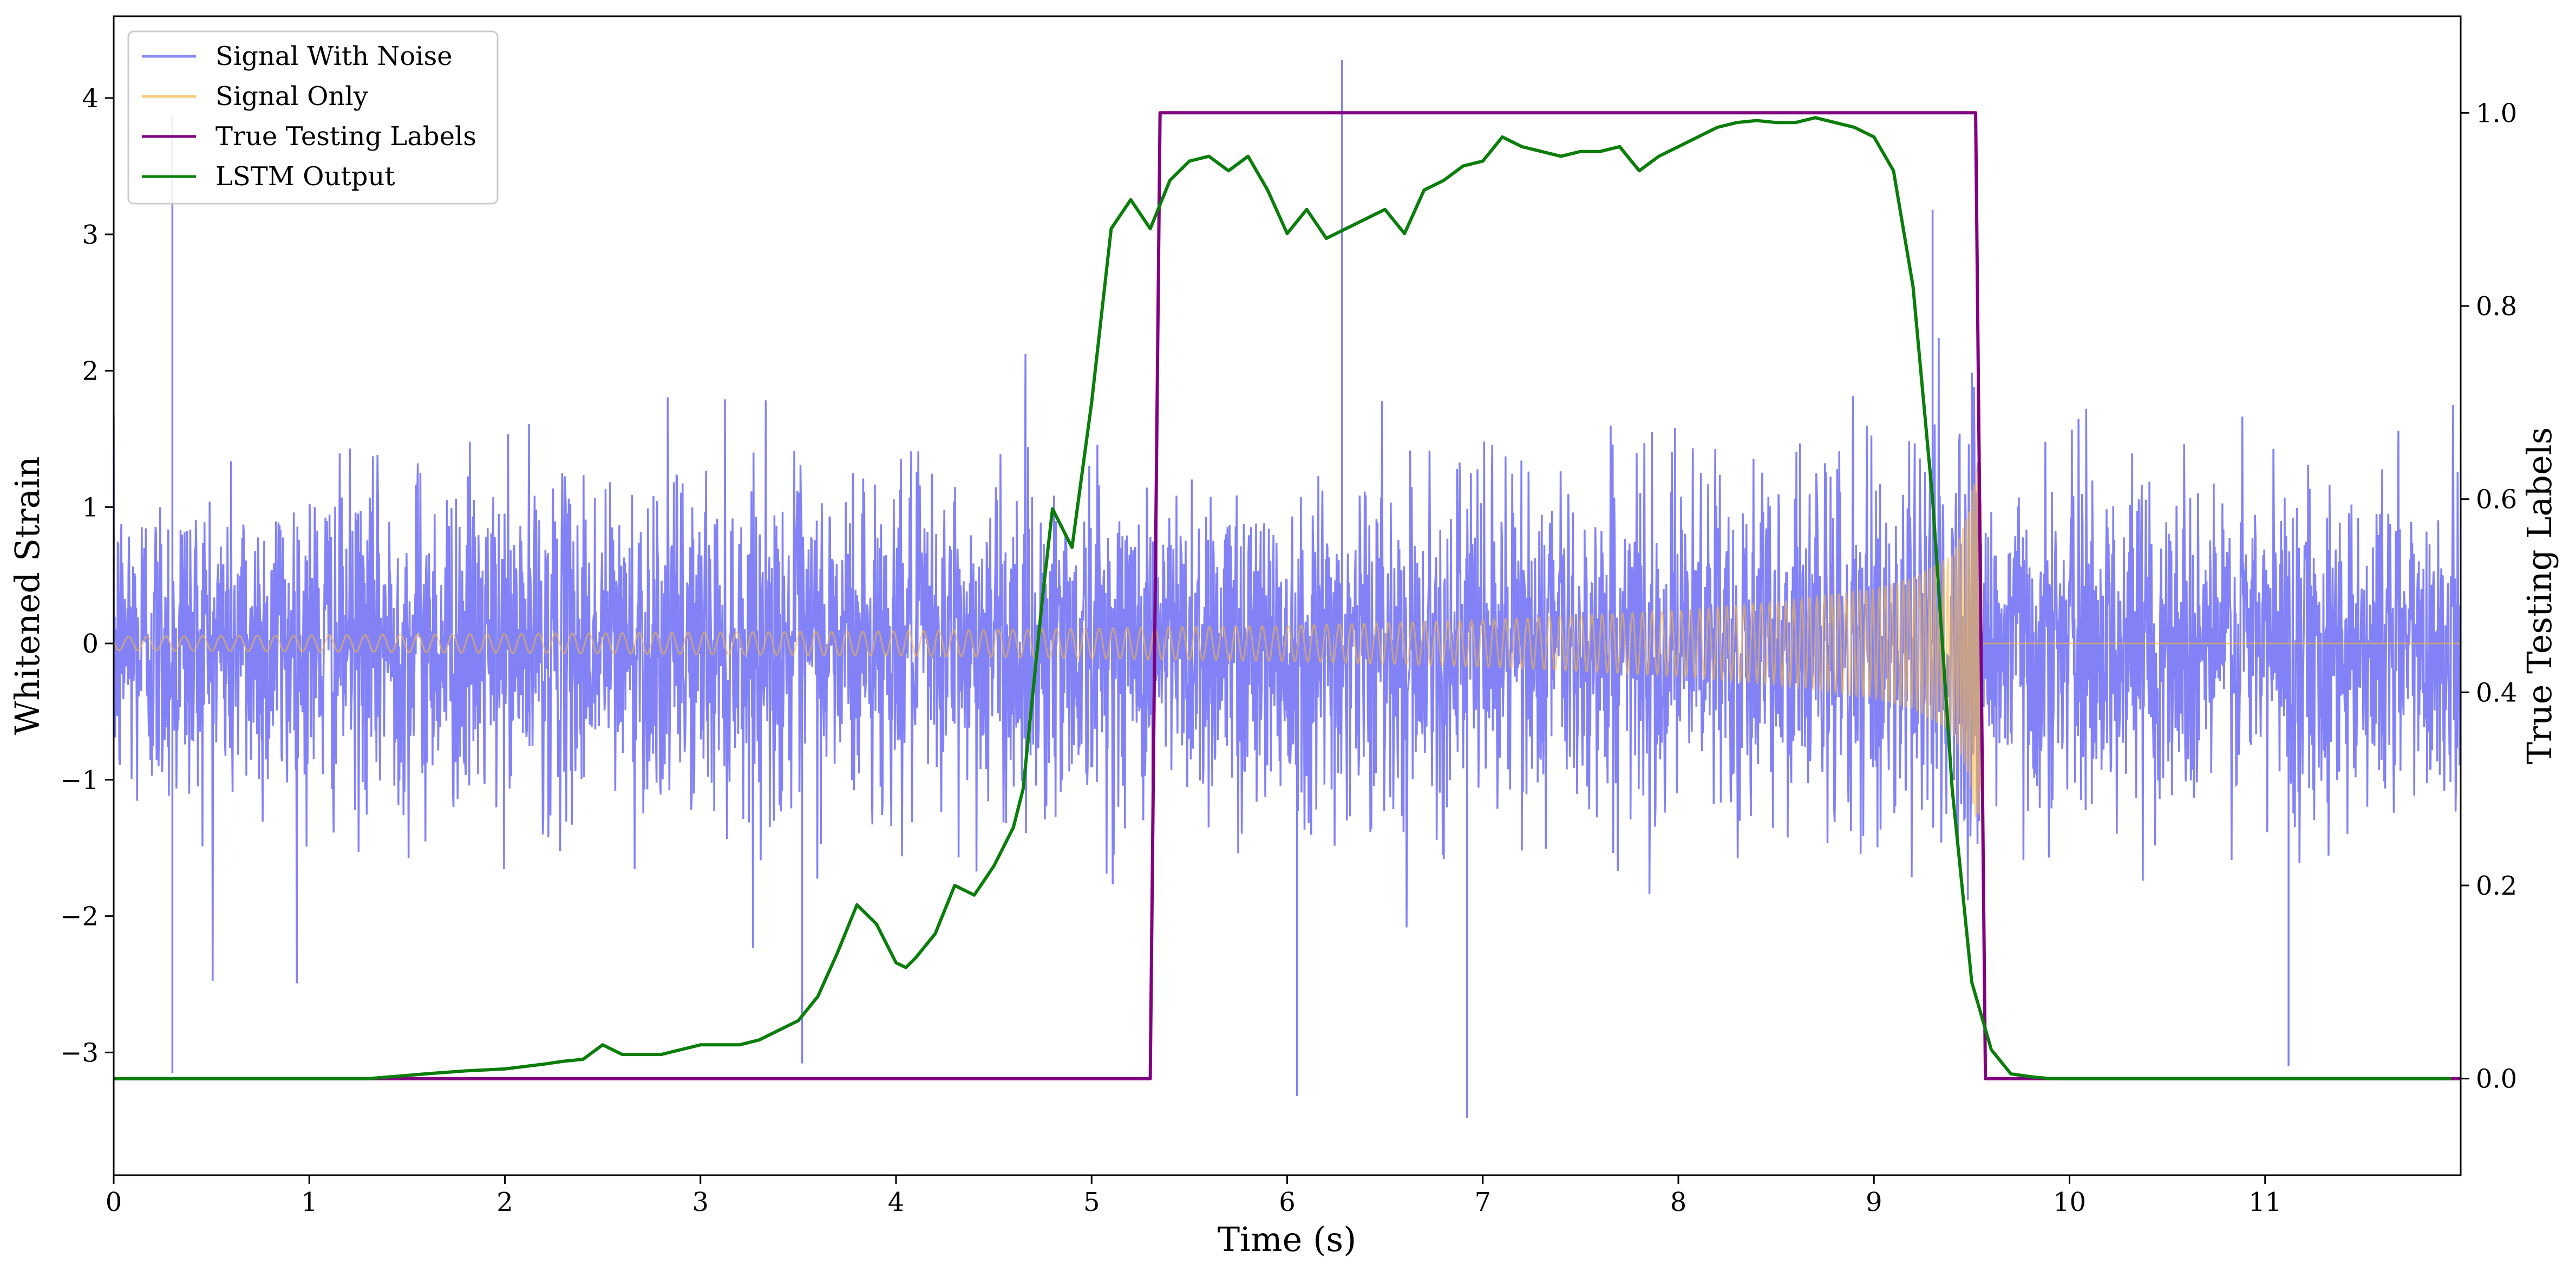  Describe the element at coordinates (2496, 306) in the screenshot. I see `y-right-tick-label: 0.8` at that location.